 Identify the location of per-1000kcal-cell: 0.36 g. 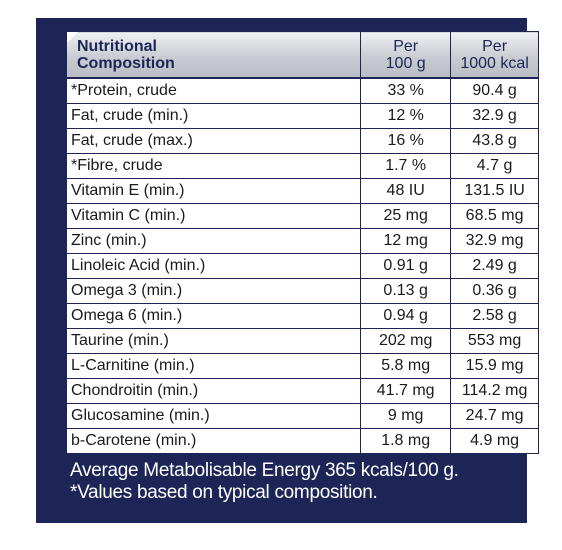
(494, 291).